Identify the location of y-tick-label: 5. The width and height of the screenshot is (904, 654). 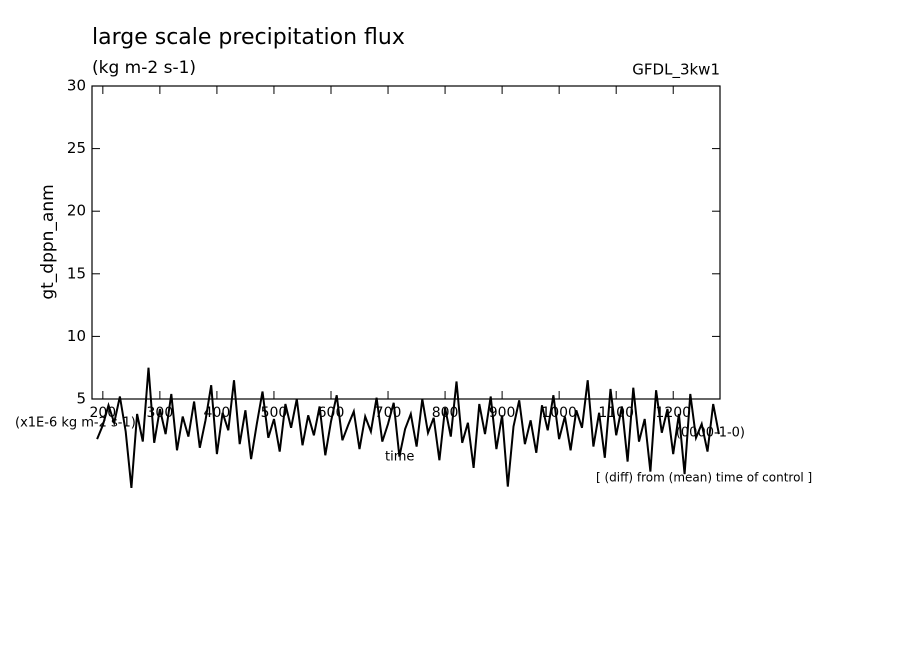
(81, 399).